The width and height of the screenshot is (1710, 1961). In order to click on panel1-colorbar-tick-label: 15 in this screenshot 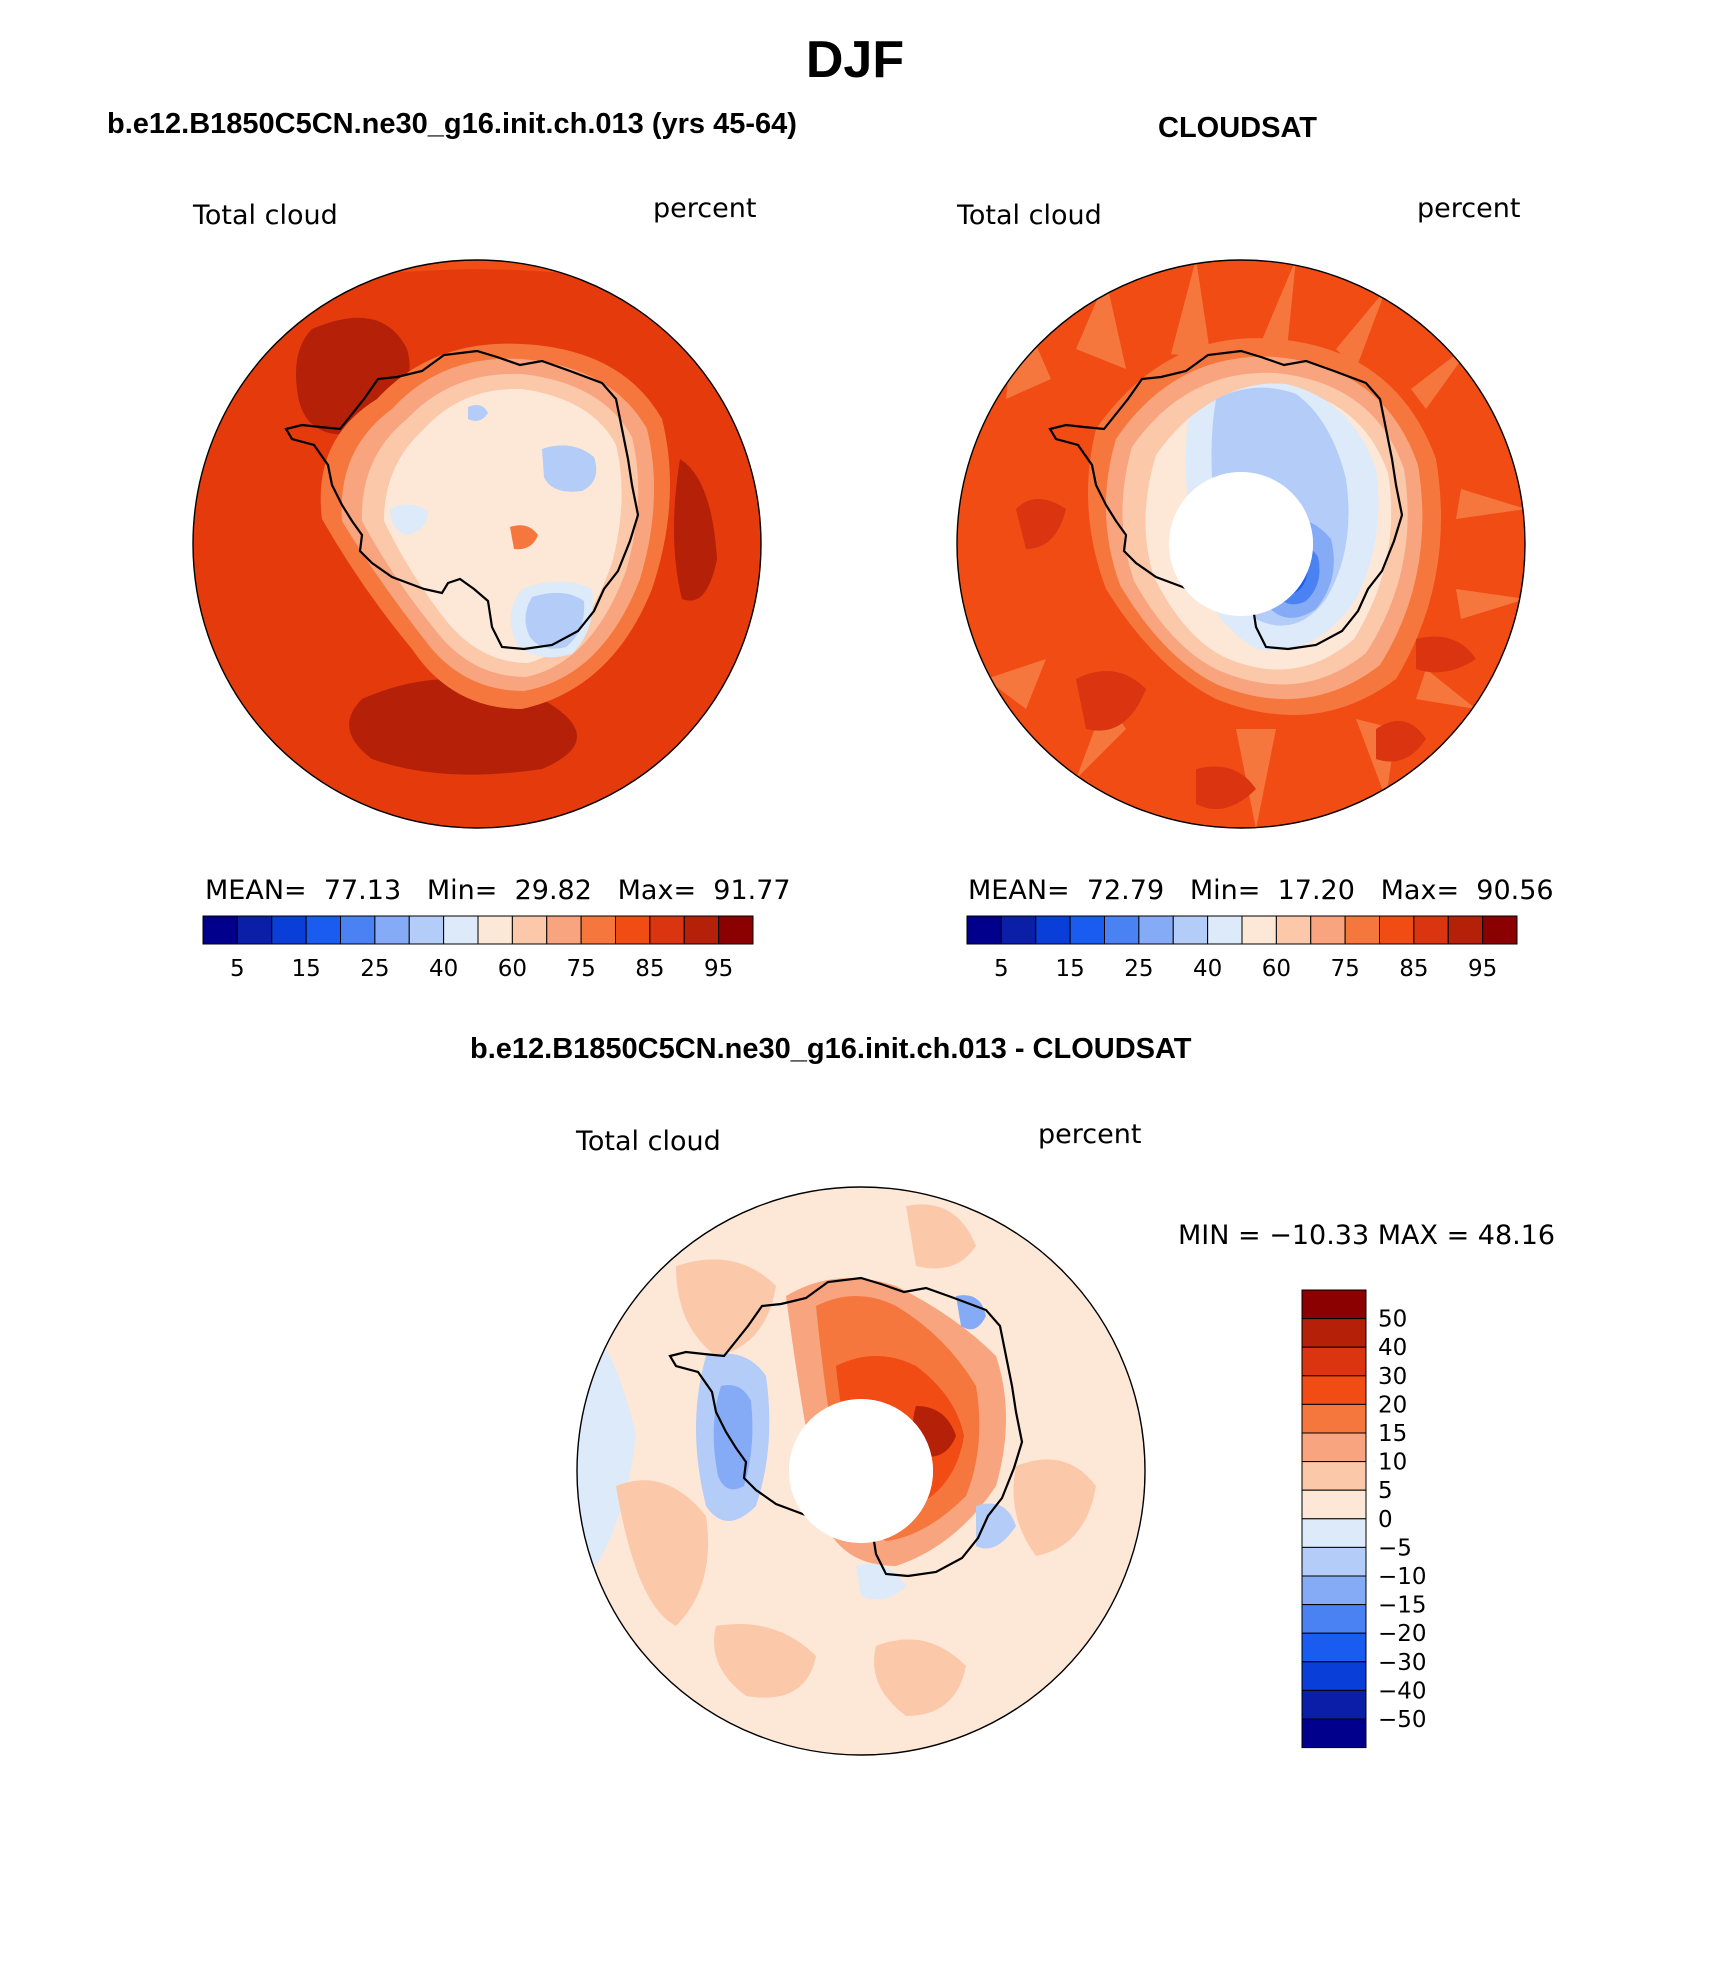, I will do `click(305, 969)`.